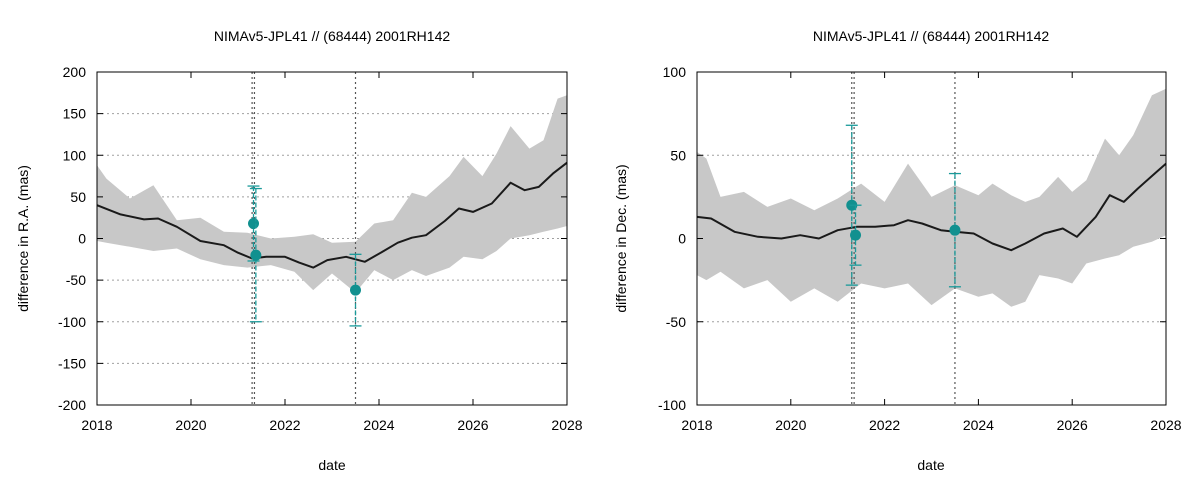  I want to click on y-tick-label: 200, so click(75, 72).